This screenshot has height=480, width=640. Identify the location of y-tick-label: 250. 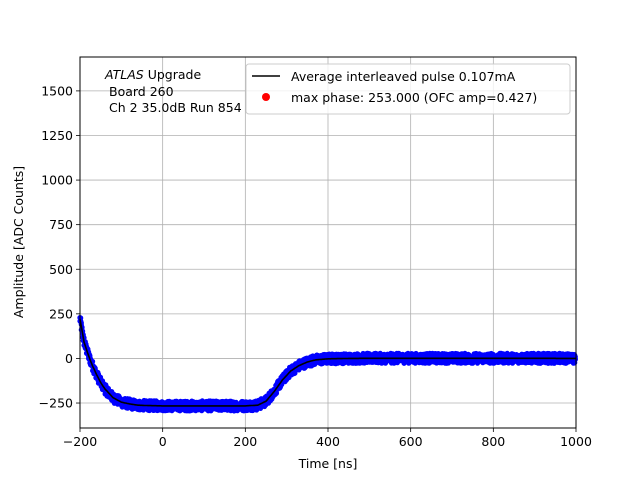
(61, 313).